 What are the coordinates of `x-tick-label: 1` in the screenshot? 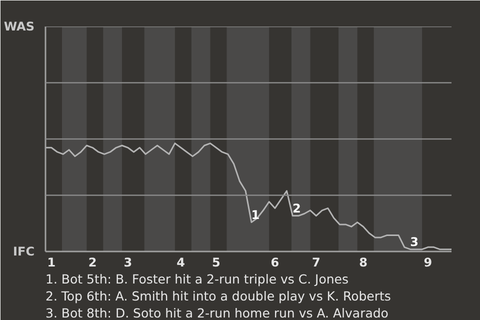 It's located at (51, 263).